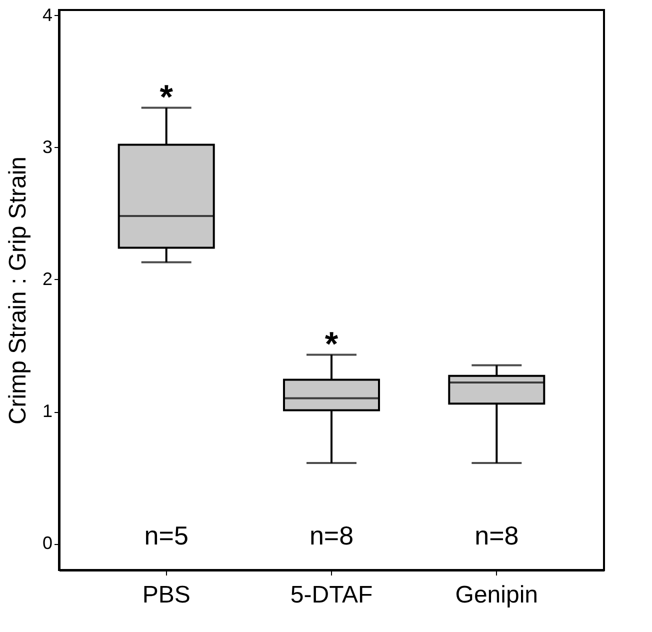 This screenshot has width=652, height=632. Describe the element at coordinates (331, 595) in the screenshot. I see `x-tick-label: 5-DTAF` at that location.